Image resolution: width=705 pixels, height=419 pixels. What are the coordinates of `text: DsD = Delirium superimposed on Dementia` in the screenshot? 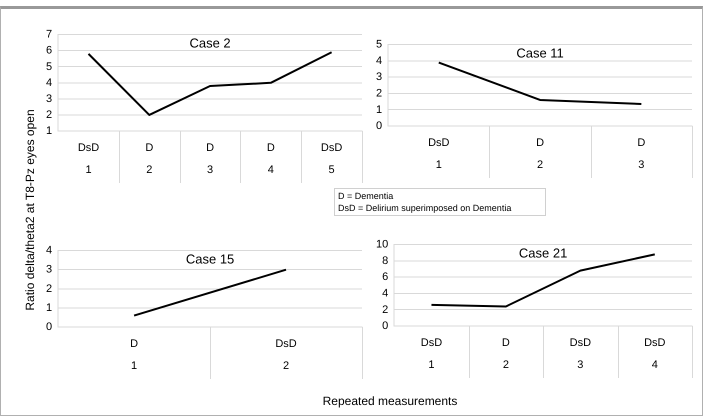 It's located at (425, 208).